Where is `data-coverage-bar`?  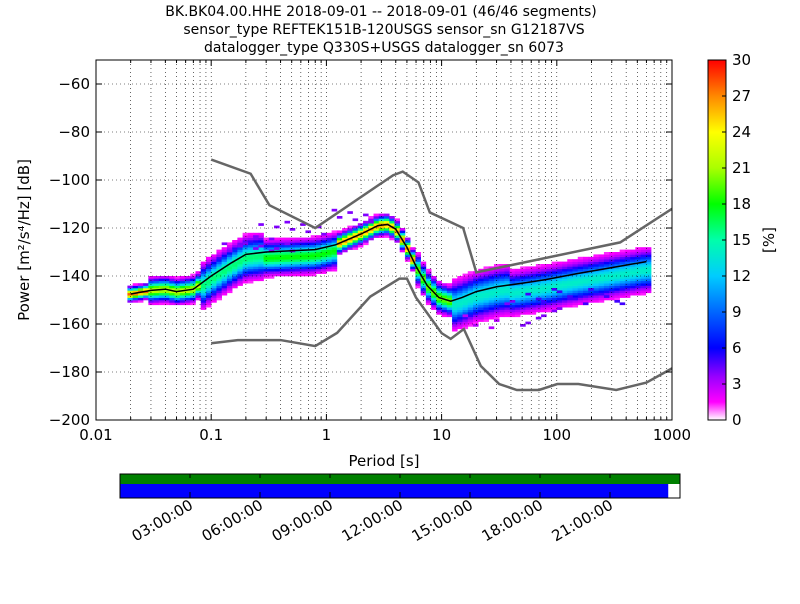
data-coverage-bar is located at coordinates (400, 479).